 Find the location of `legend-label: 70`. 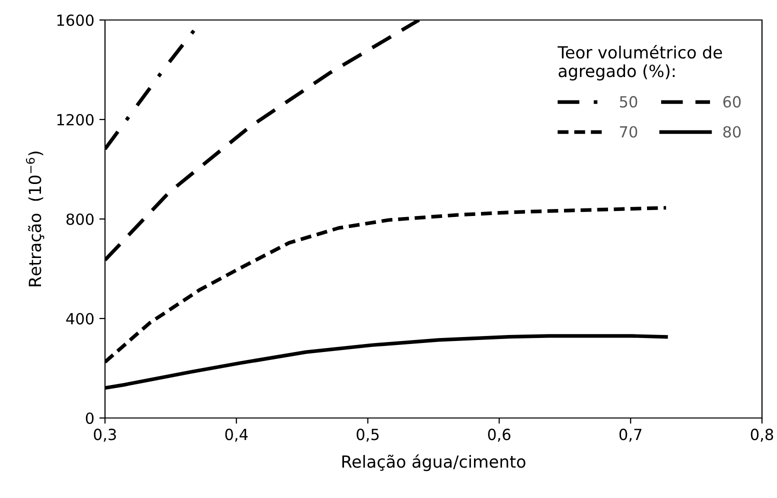

legend-label: 70 is located at coordinates (629, 132).